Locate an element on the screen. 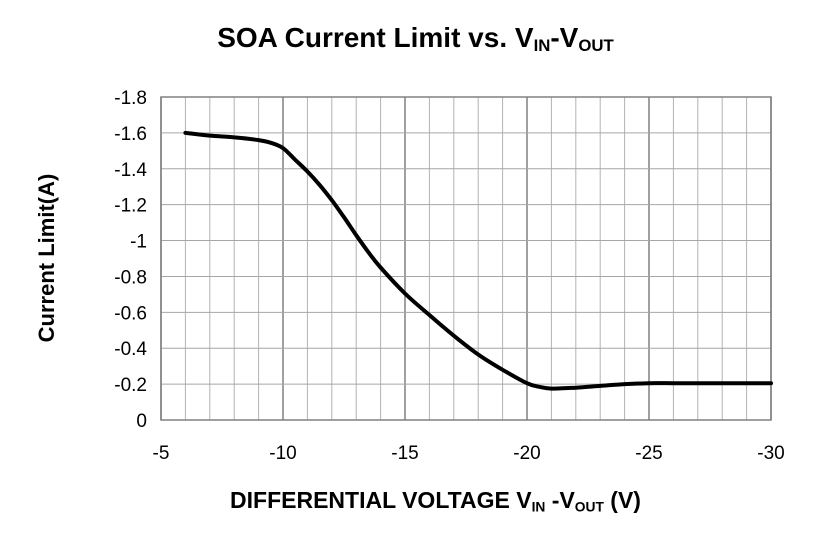  y-tick-label: -1.4 is located at coordinates (130, 170).